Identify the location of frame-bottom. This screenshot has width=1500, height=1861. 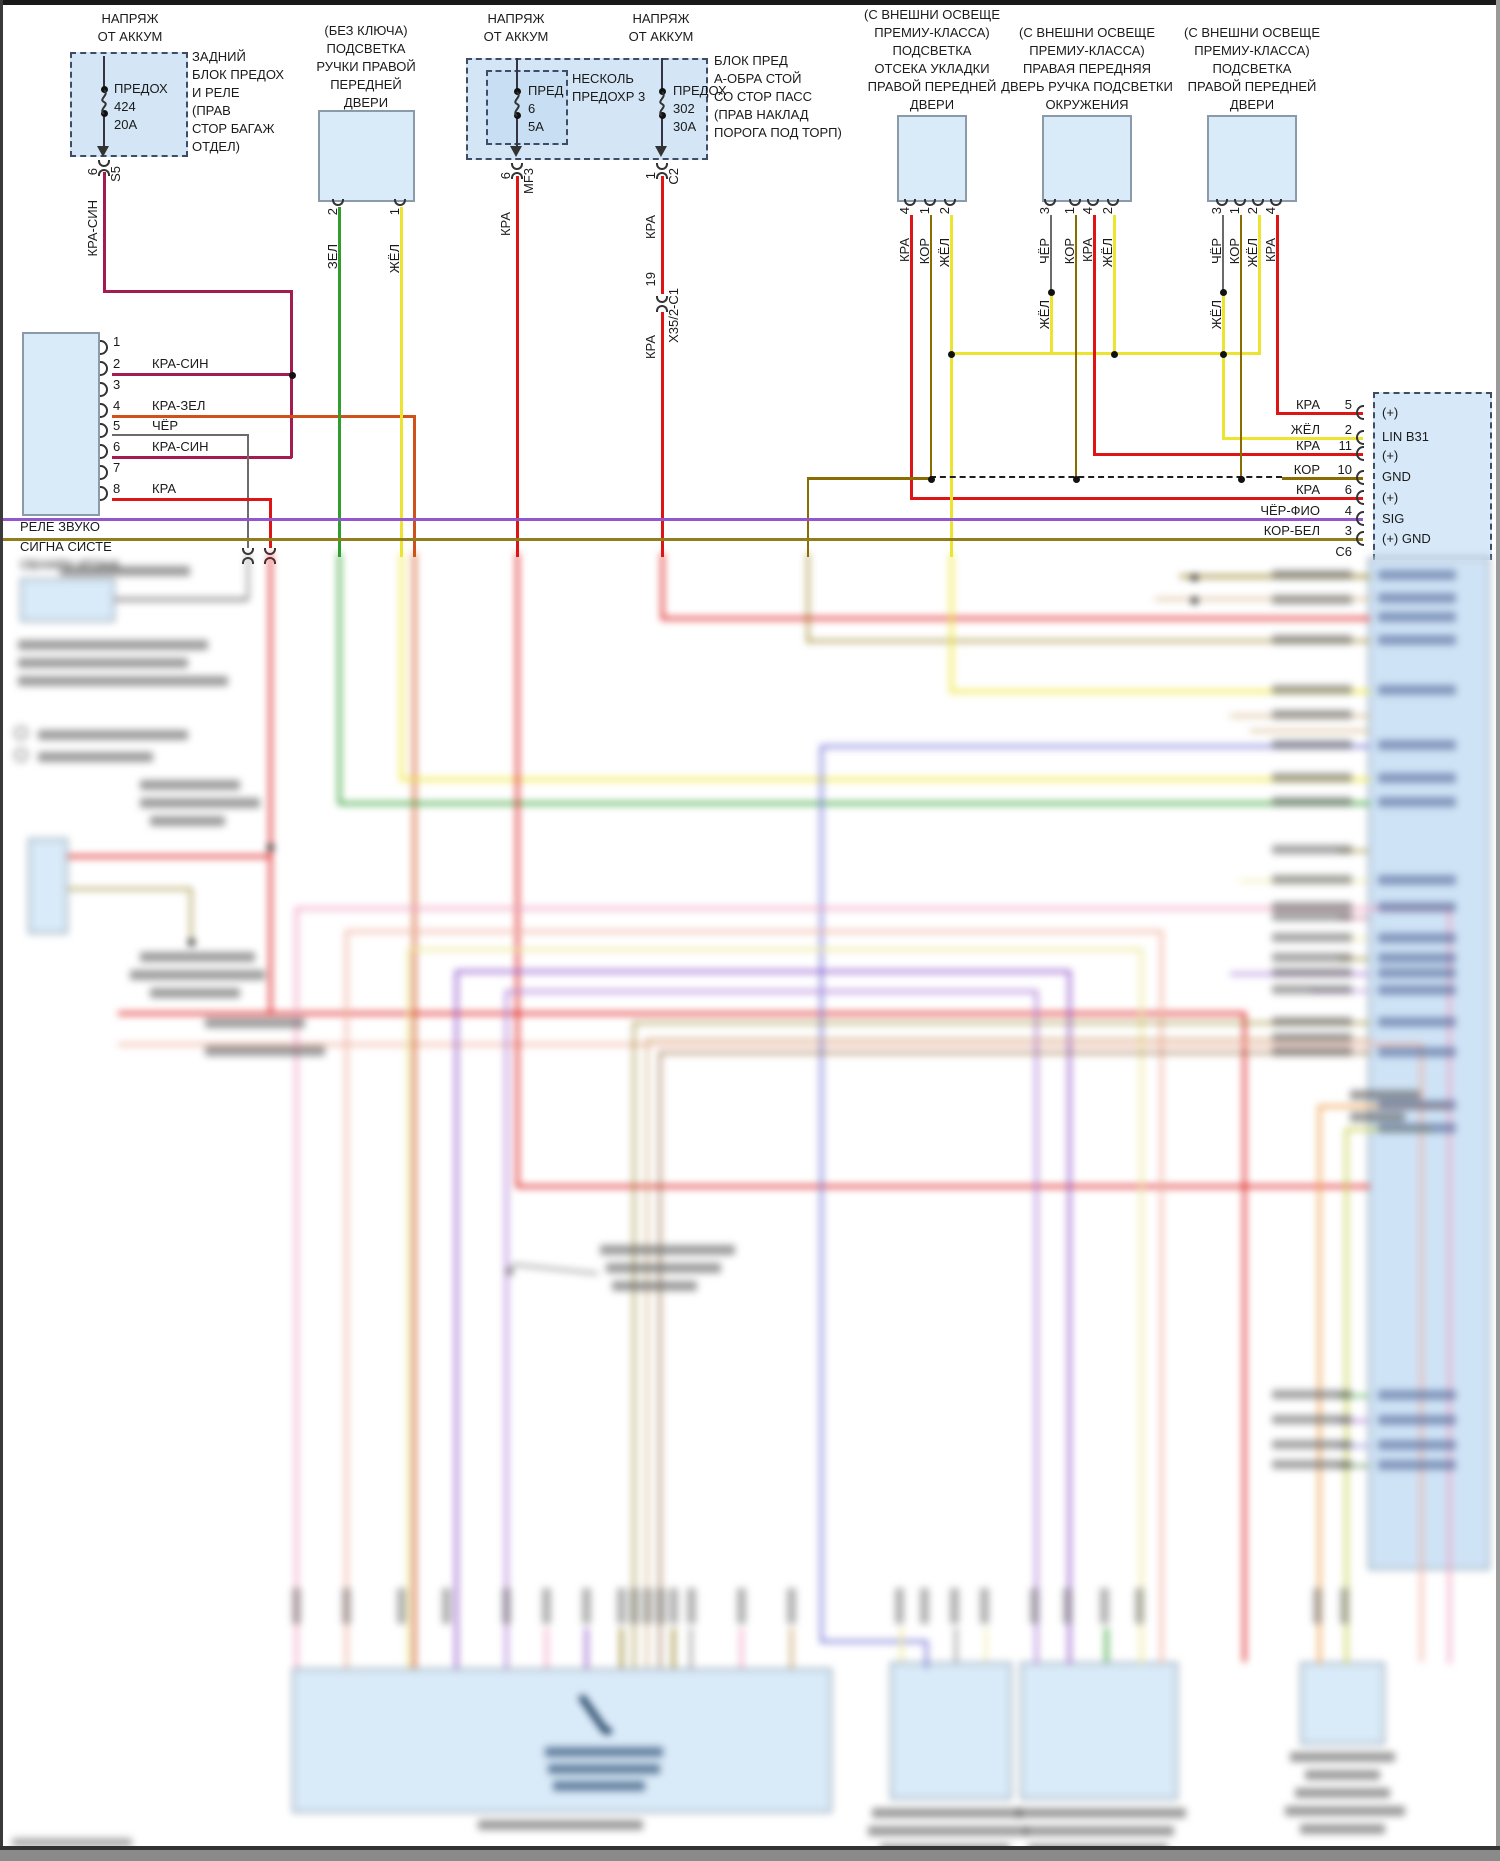
(750, 1855).